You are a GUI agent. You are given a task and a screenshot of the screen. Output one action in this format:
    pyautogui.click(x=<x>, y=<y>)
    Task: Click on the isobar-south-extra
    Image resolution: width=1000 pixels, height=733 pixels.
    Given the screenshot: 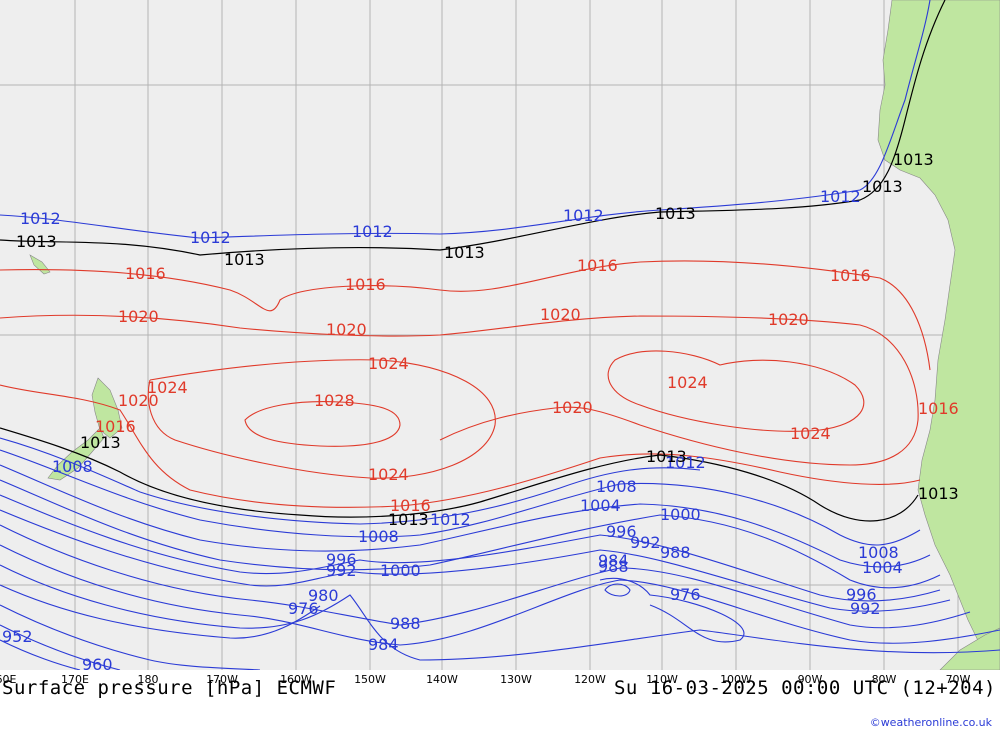 What is the action you would take?
    pyautogui.click(x=40, y=654)
    